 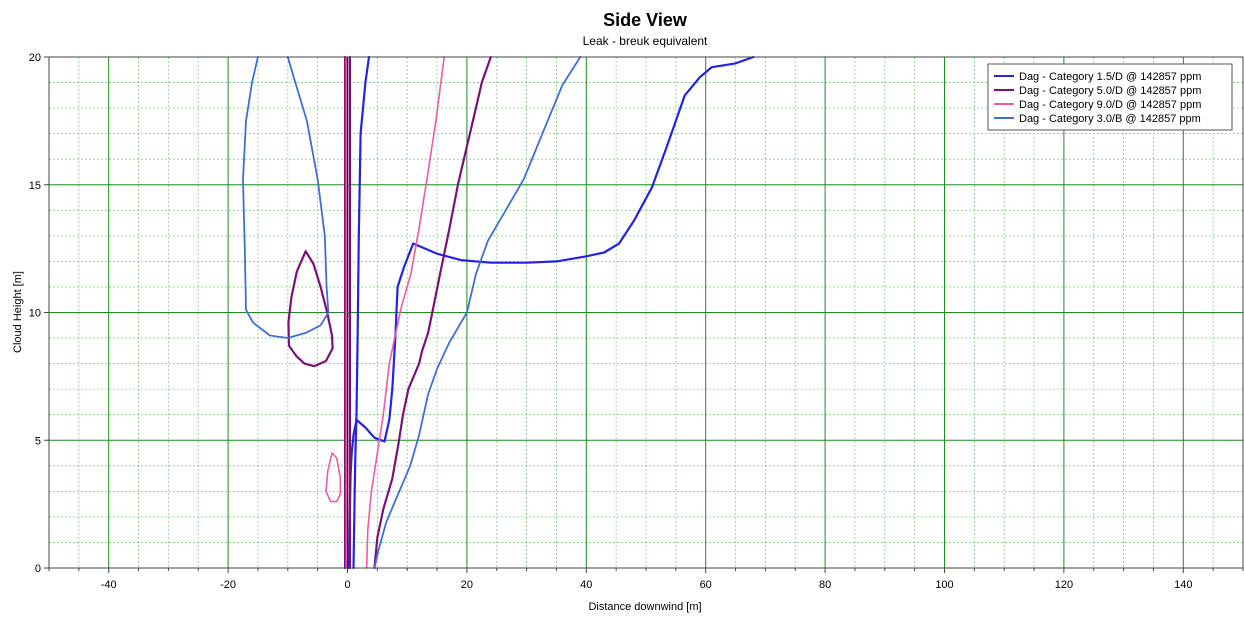 I want to click on y-tick-label: 5, so click(x=38, y=441).